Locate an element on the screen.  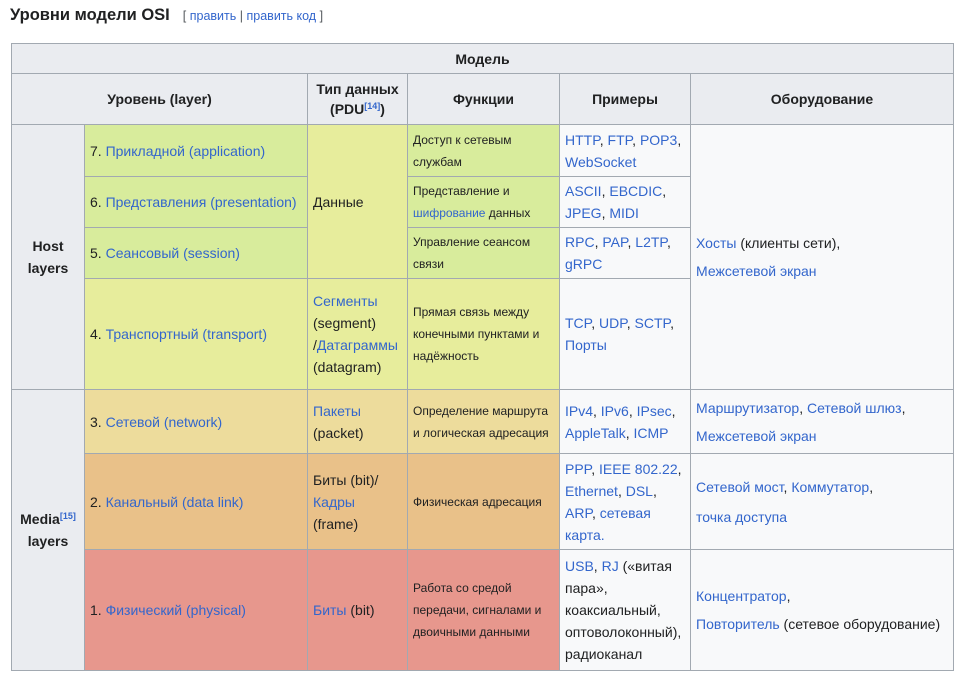
switch-link: Коммутатор is located at coordinates (830, 486).